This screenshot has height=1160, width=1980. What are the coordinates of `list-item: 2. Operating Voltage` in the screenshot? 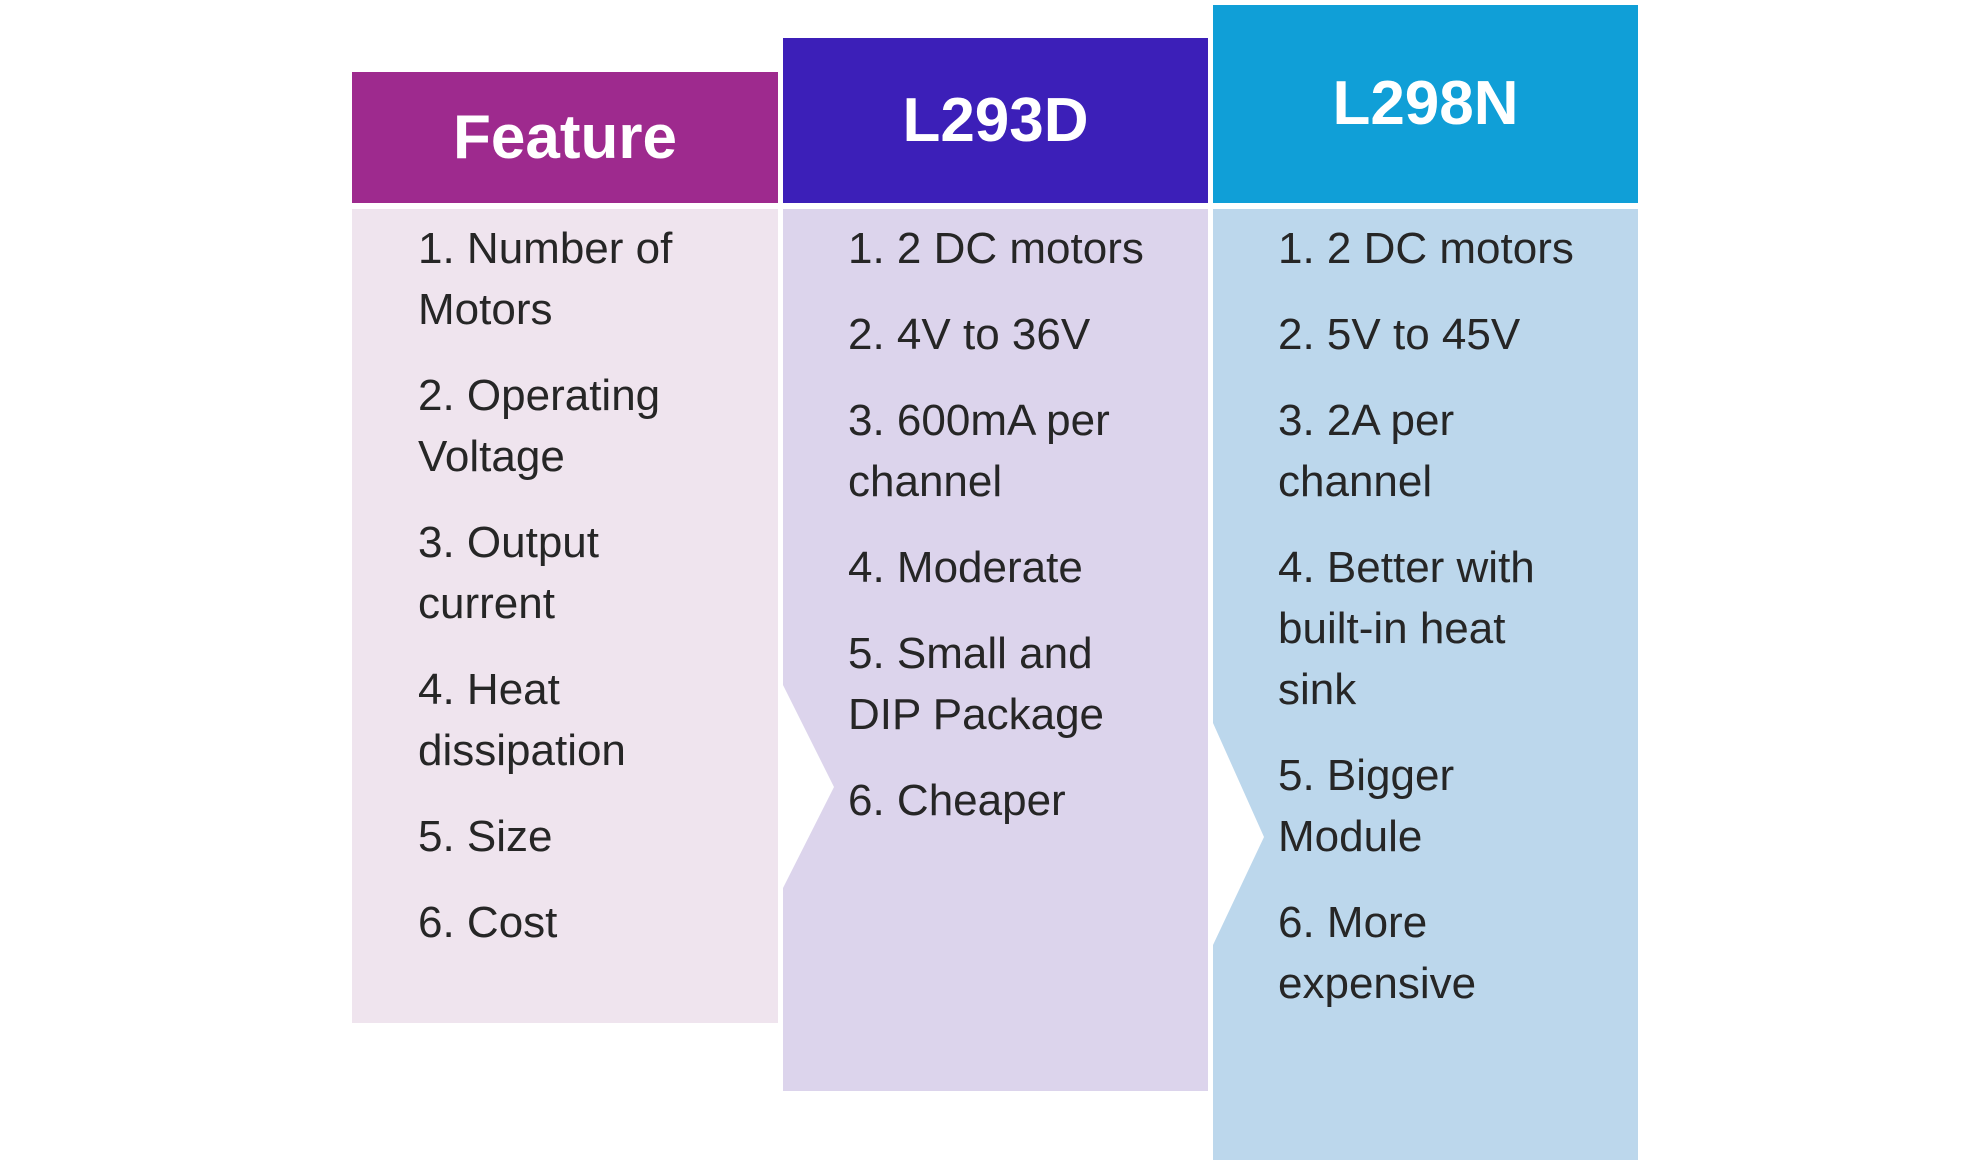 It's located at (539, 426).